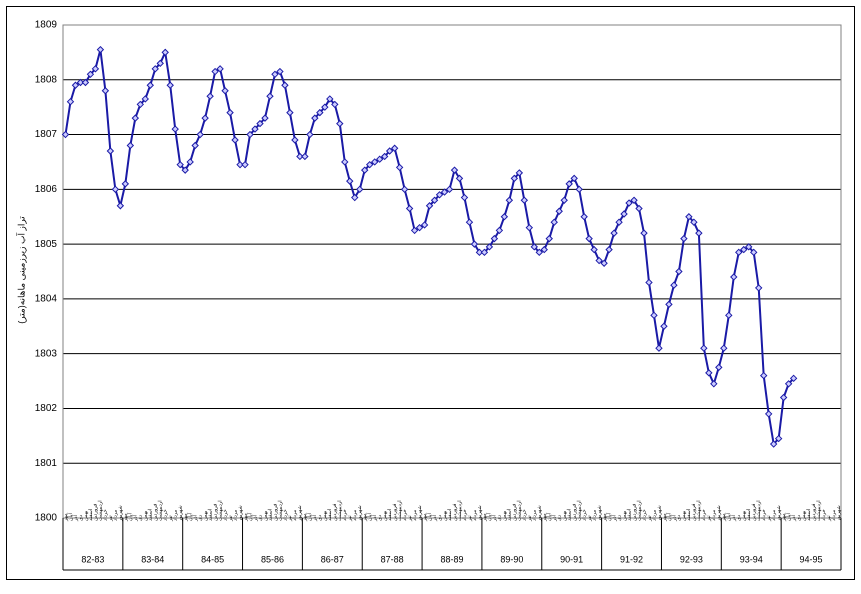 The width and height of the screenshot is (861, 594). Describe the element at coordinates (46, 518) in the screenshot. I see `y-tick-label: 1800` at that location.